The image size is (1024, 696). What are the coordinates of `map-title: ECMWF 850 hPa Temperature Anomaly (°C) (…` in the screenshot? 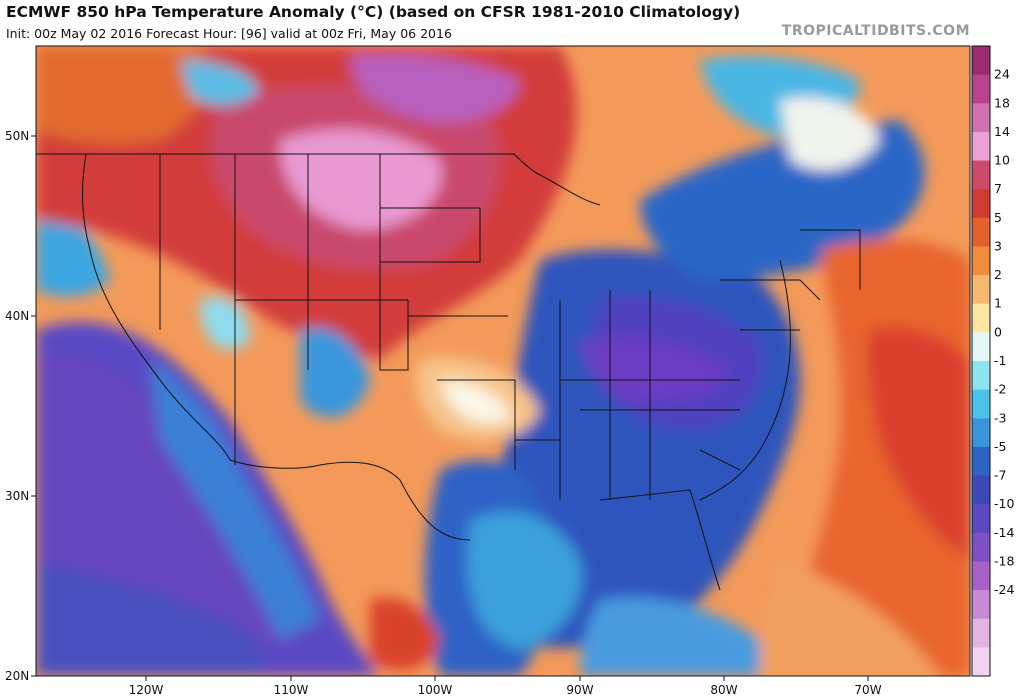 It's located at (373, 12).